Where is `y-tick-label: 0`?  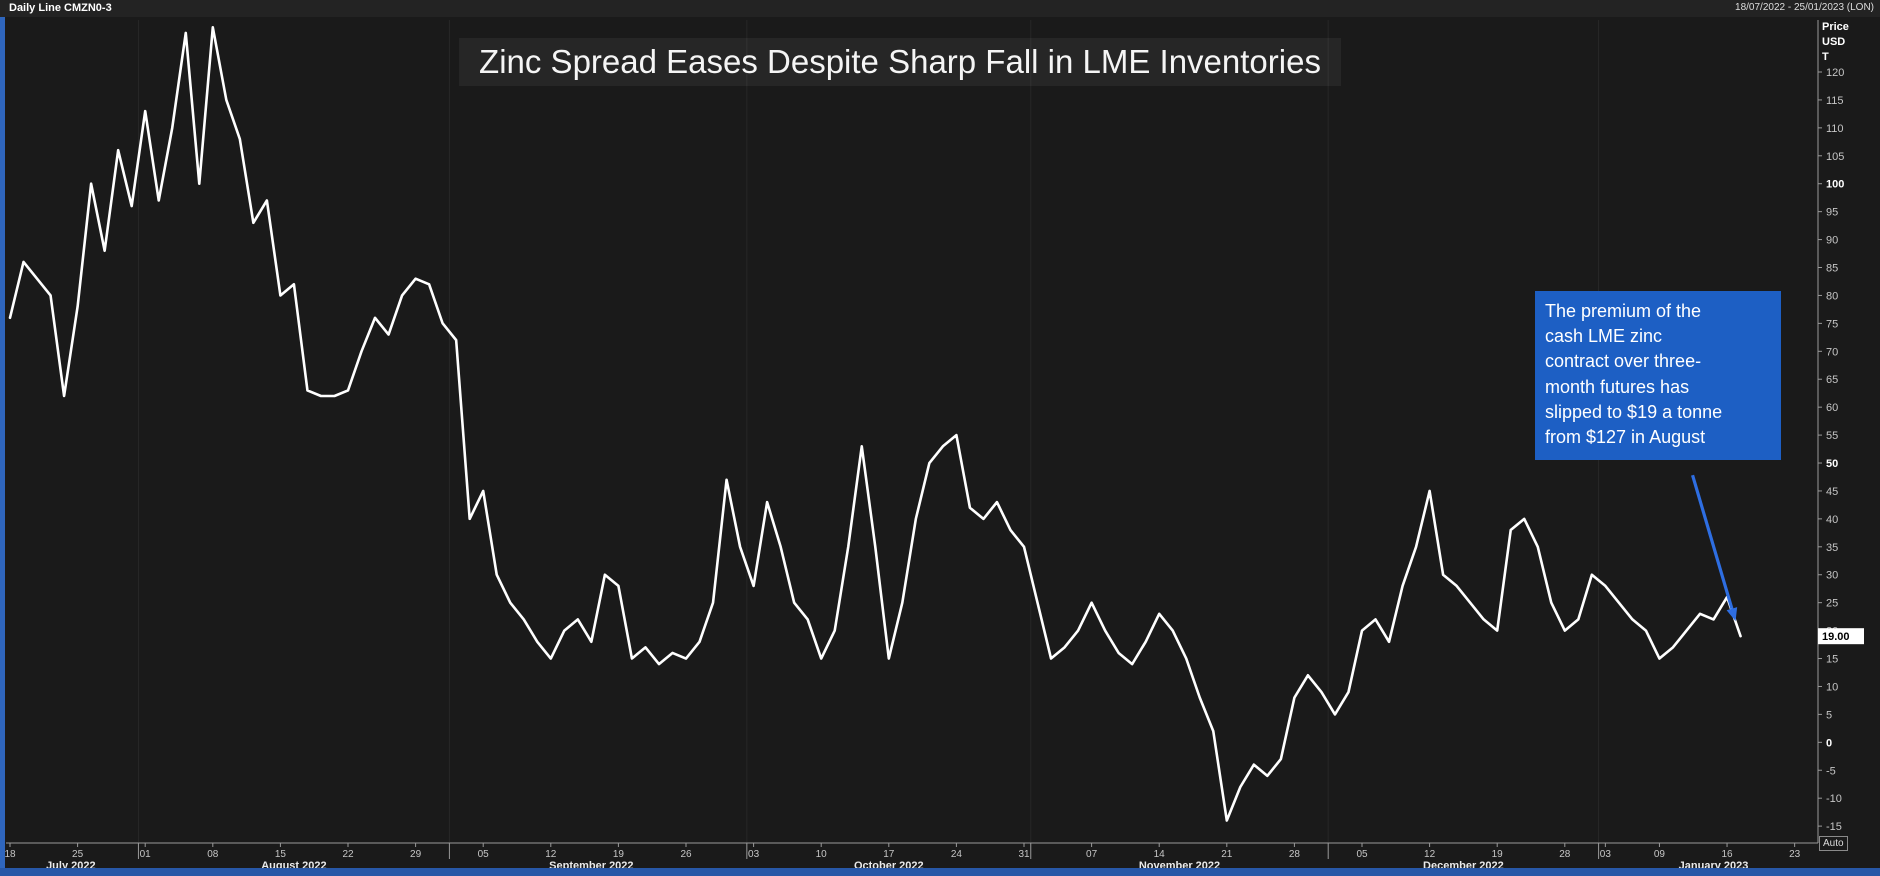
y-tick-label: 0 is located at coordinates (1829, 743).